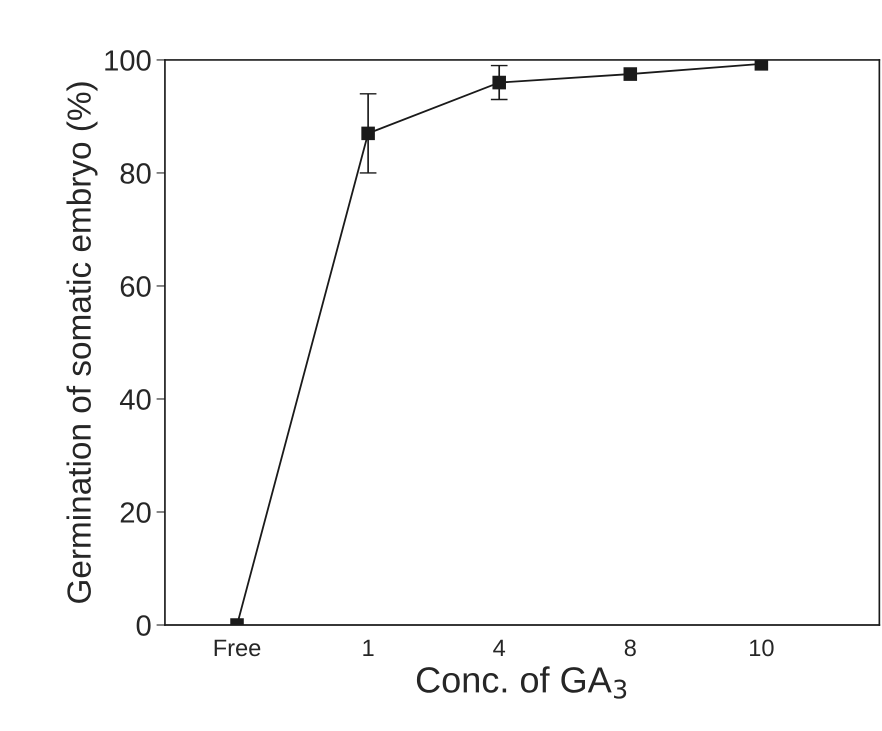  Describe the element at coordinates (135, 286) in the screenshot. I see `y-tick-label: 60` at that location.